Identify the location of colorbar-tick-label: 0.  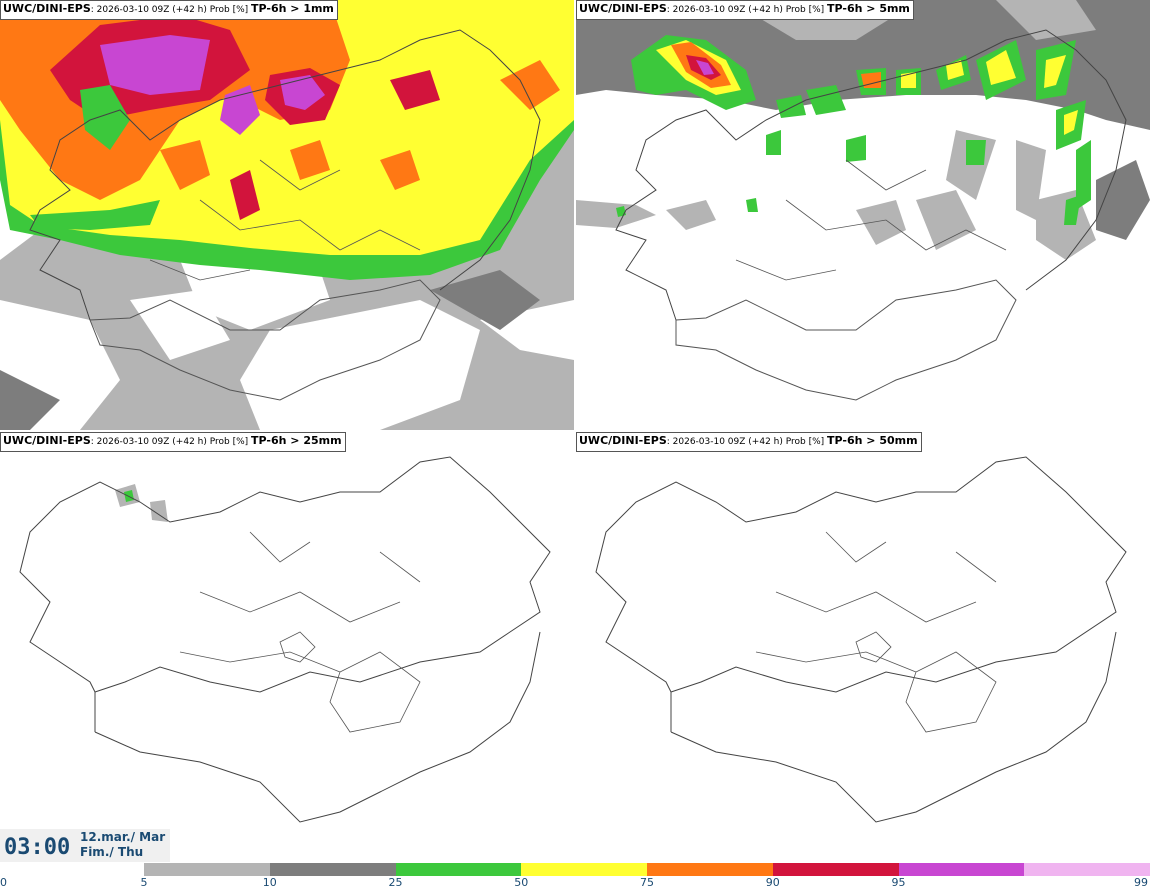
(3, 882).